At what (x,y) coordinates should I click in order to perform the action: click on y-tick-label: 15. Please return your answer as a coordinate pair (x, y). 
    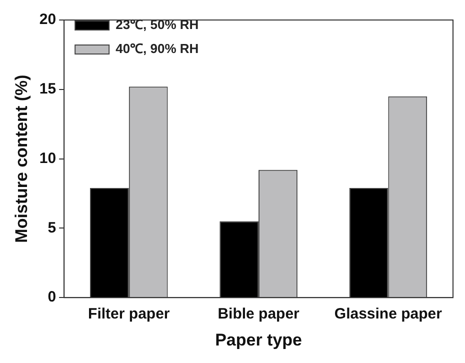
    Looking at the image, I should click on (47, 89).